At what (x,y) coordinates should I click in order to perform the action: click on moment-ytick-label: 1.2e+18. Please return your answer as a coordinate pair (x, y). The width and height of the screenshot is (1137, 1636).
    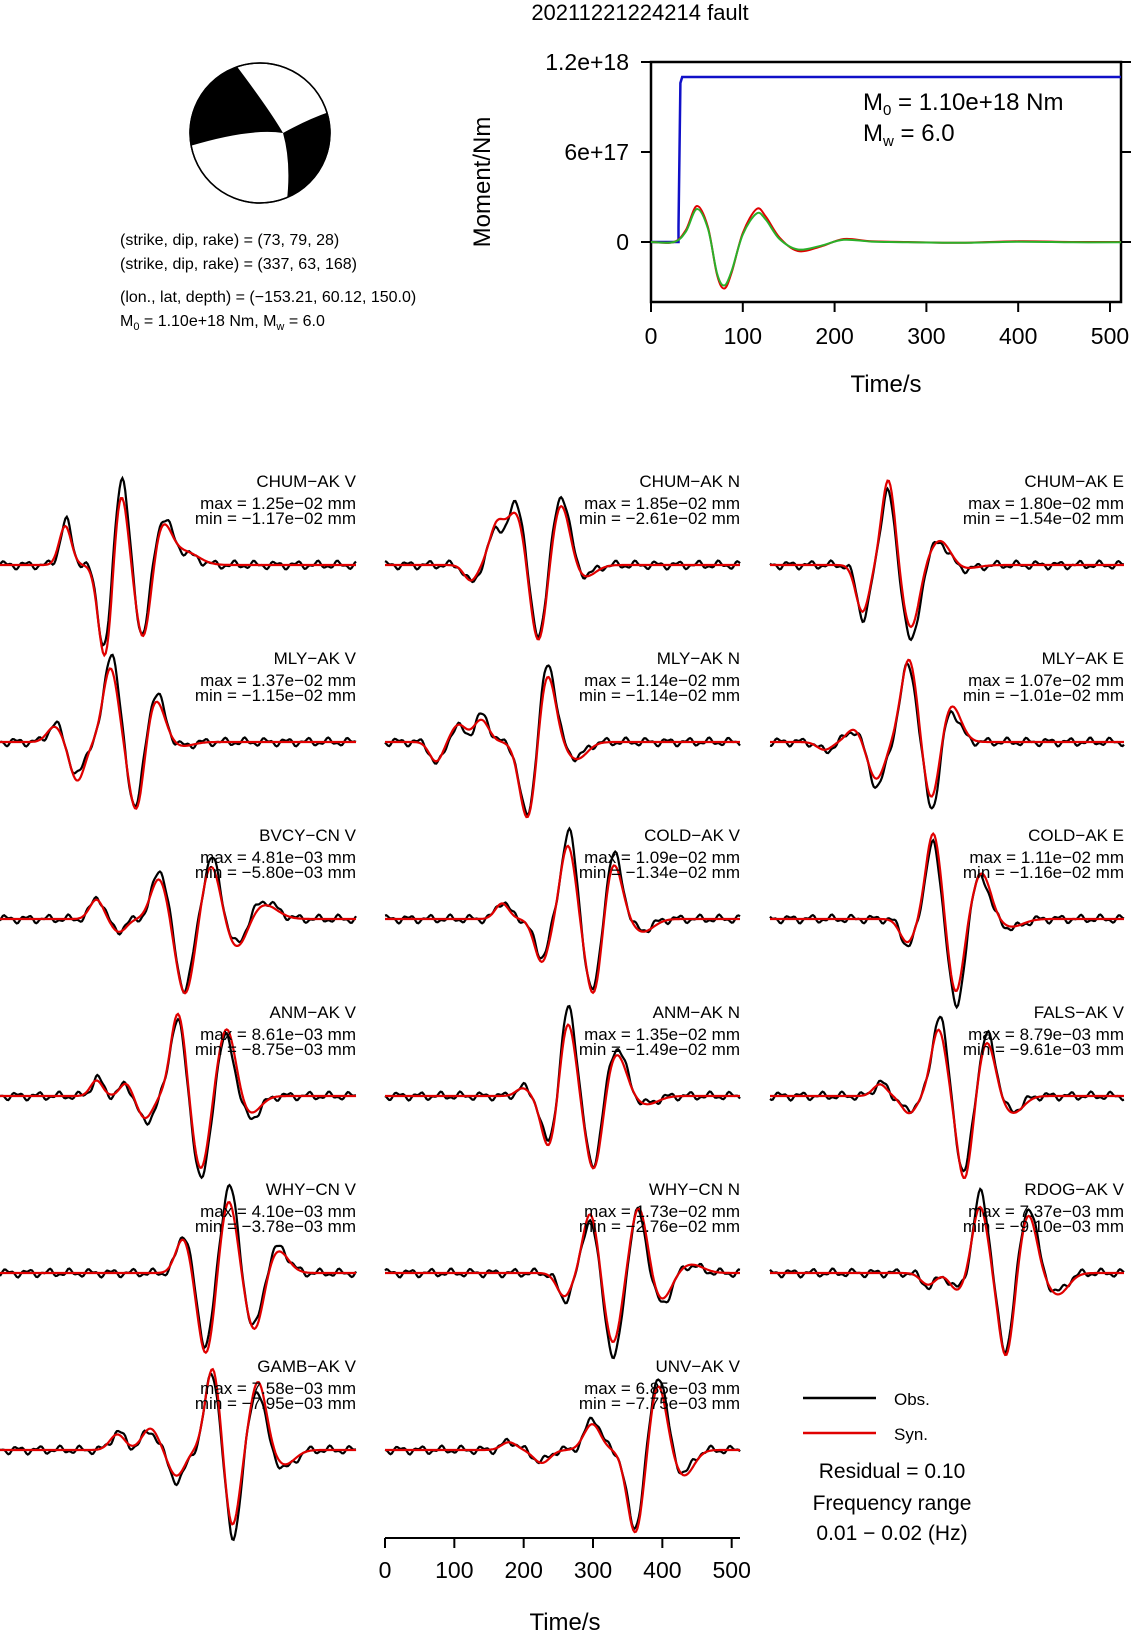
    Looking at the image, I should click on (587, 62).